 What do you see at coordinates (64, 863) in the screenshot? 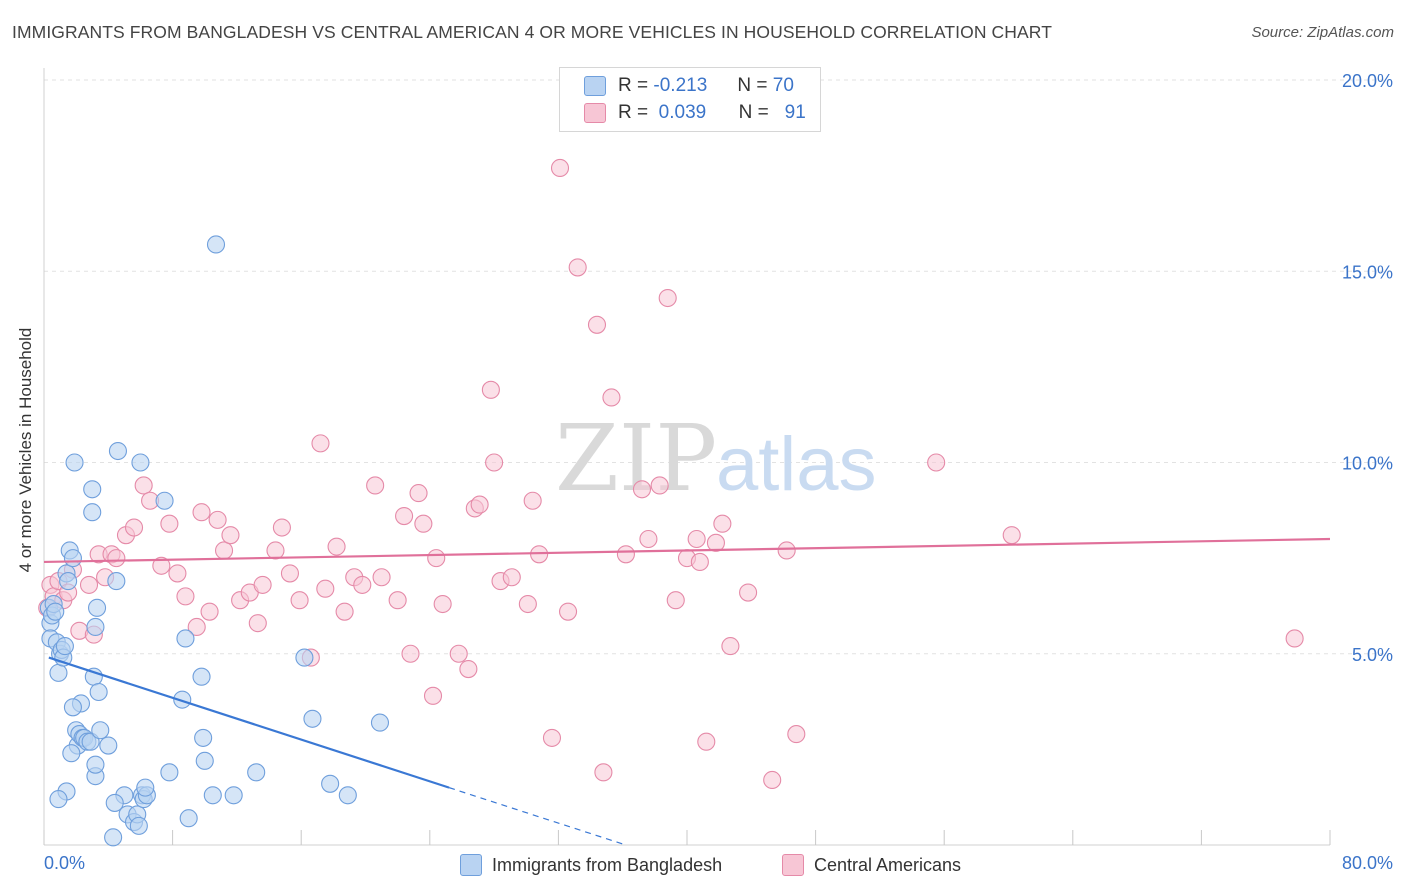
I see `x-tick-label: 0.0%` at bounding box center [64, 863].